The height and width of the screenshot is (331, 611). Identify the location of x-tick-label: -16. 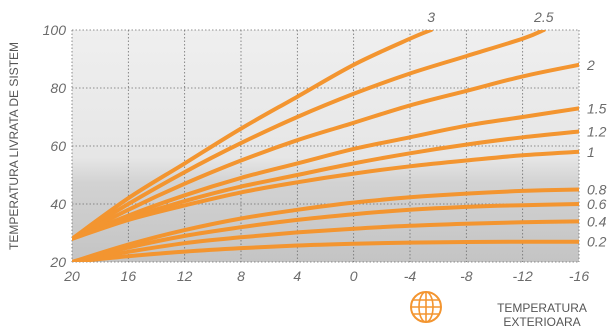
(579, 276).